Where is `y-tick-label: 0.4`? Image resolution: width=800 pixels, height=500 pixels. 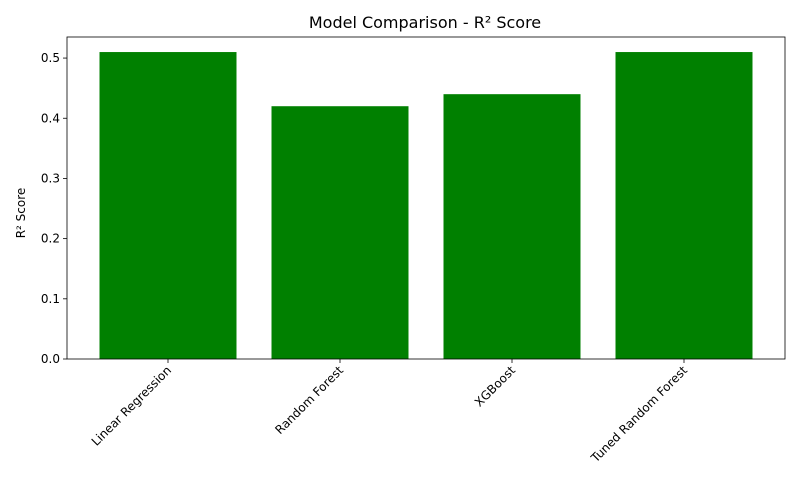 y-tick-label: 0.4 is located at coordinates (50, 118).